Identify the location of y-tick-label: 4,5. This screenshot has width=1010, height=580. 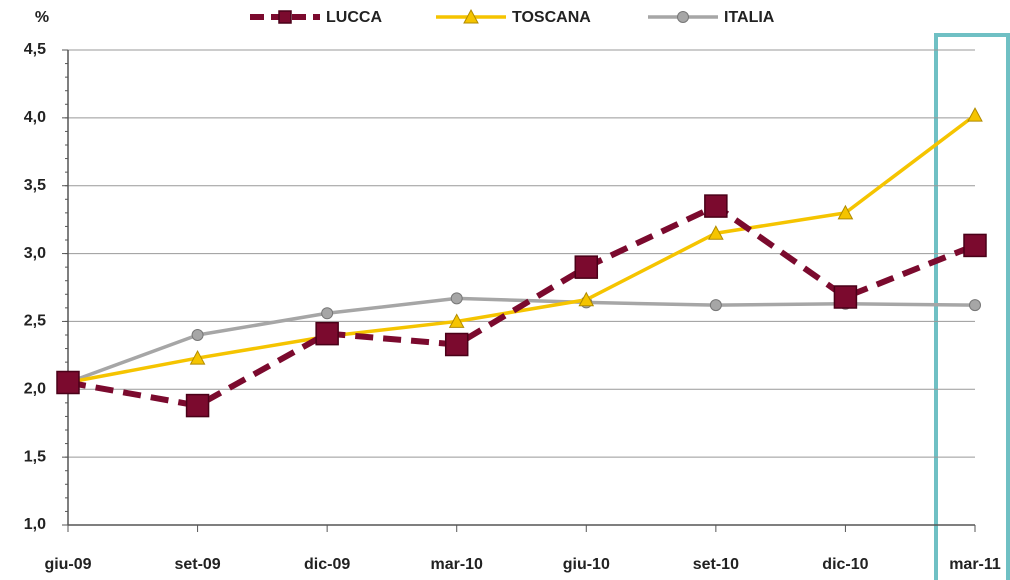
(35, 49).